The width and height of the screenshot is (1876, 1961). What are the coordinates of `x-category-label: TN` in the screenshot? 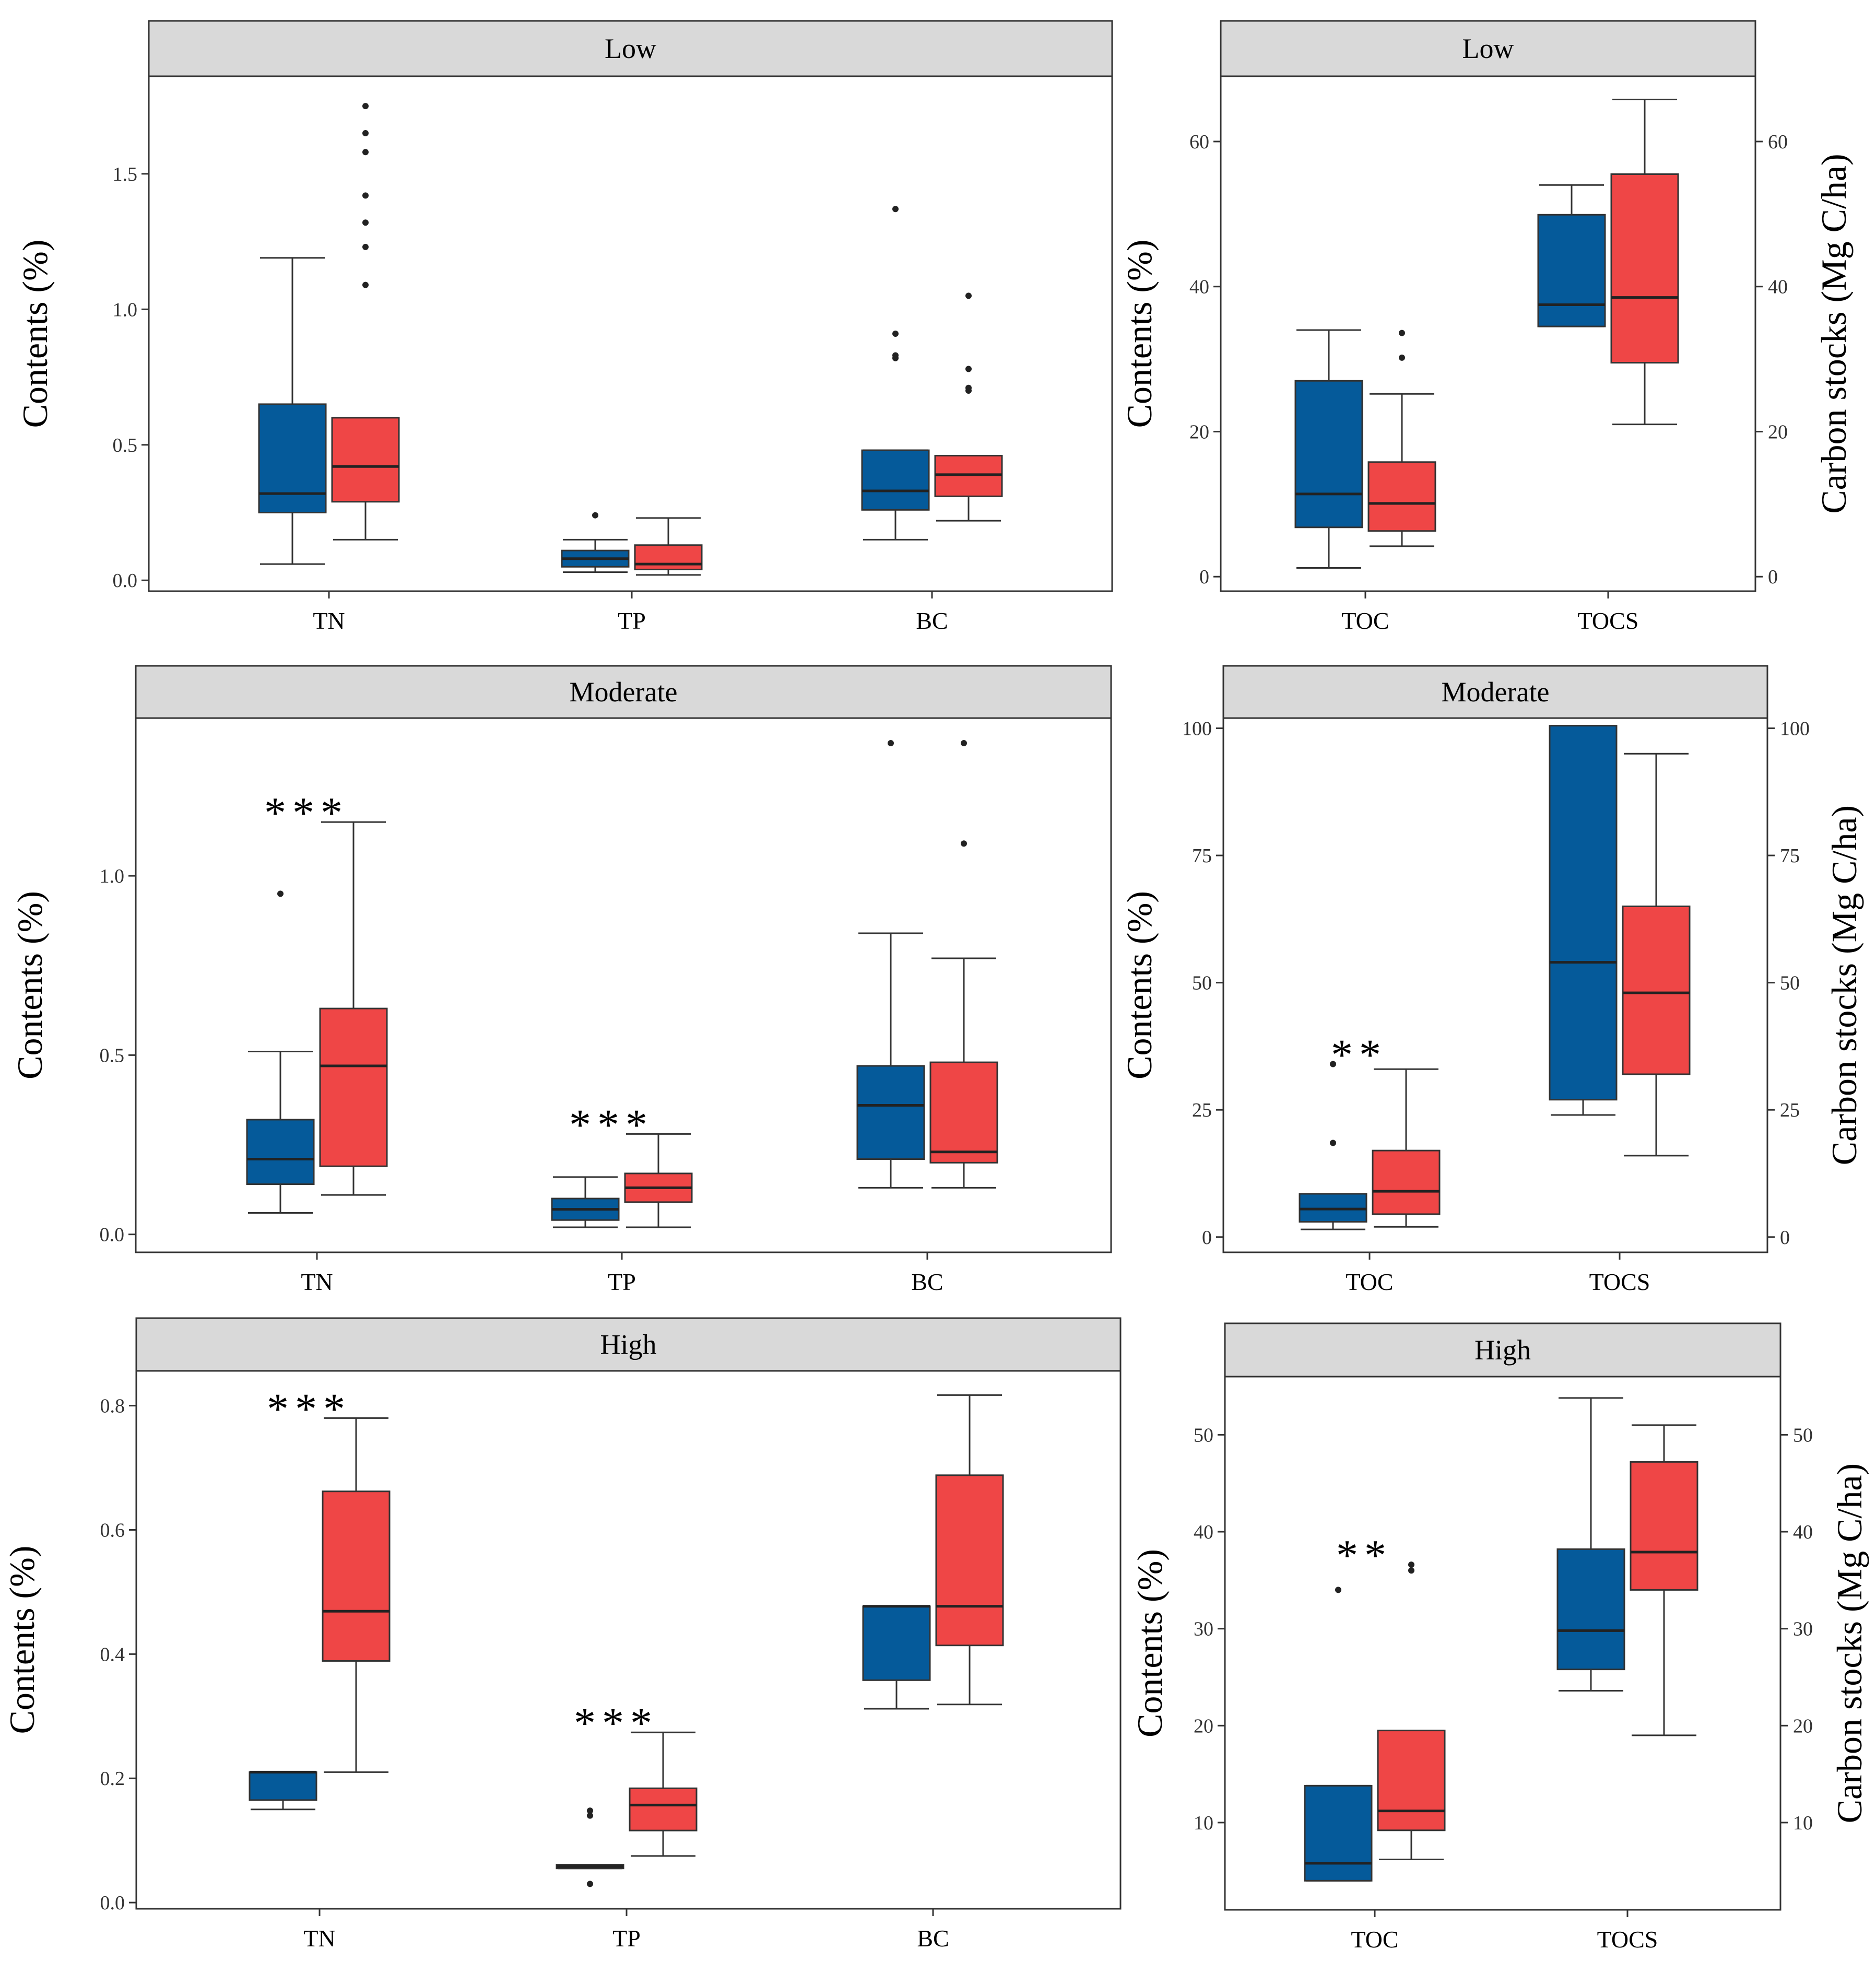 It's located at (319, 1938).